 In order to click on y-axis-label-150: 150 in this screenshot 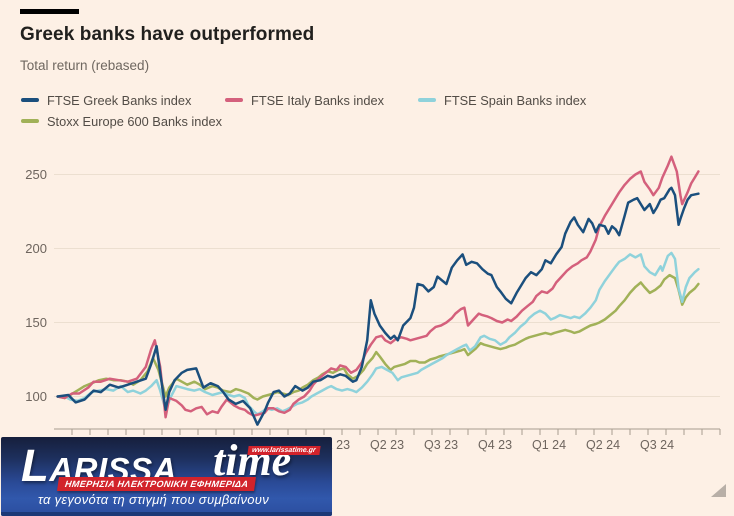, I will do `click(36, 322)`.